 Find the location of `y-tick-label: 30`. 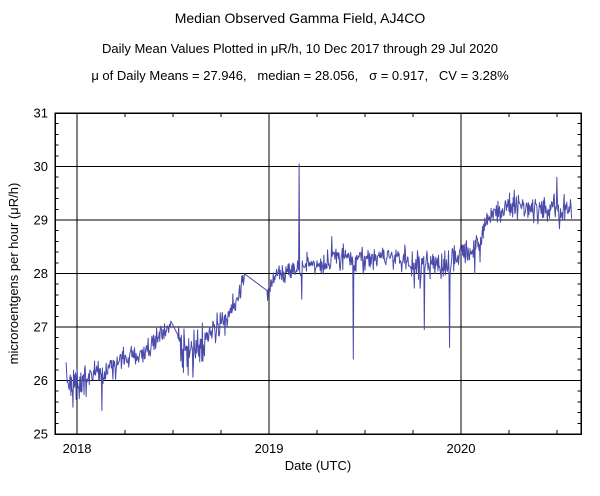

y-tick-label: 30 is located at coordinates (41, 166).